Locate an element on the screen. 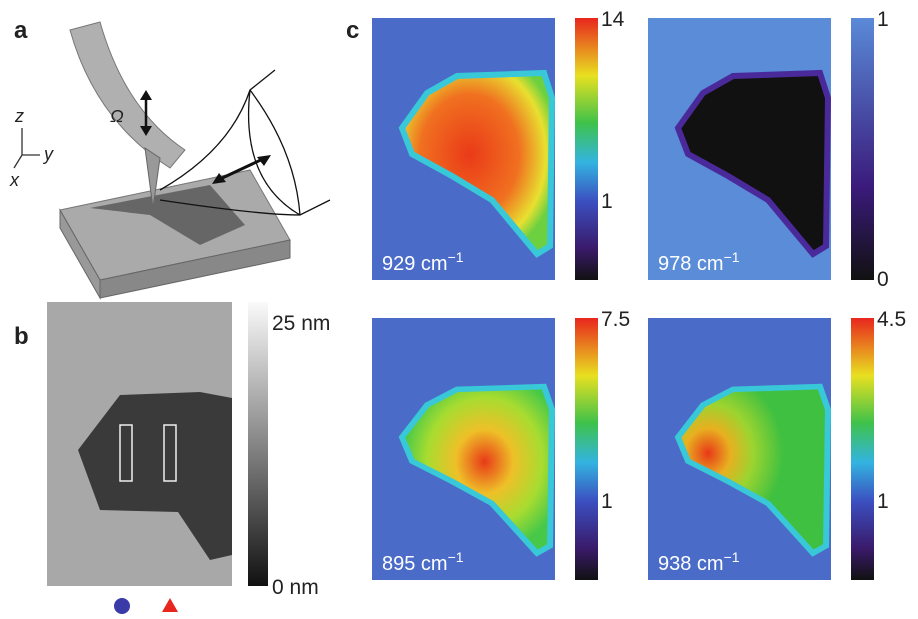 Image resolution: width=918 pixels, height=619 pixels. marker-triangle is located at coordinates (170, 605).